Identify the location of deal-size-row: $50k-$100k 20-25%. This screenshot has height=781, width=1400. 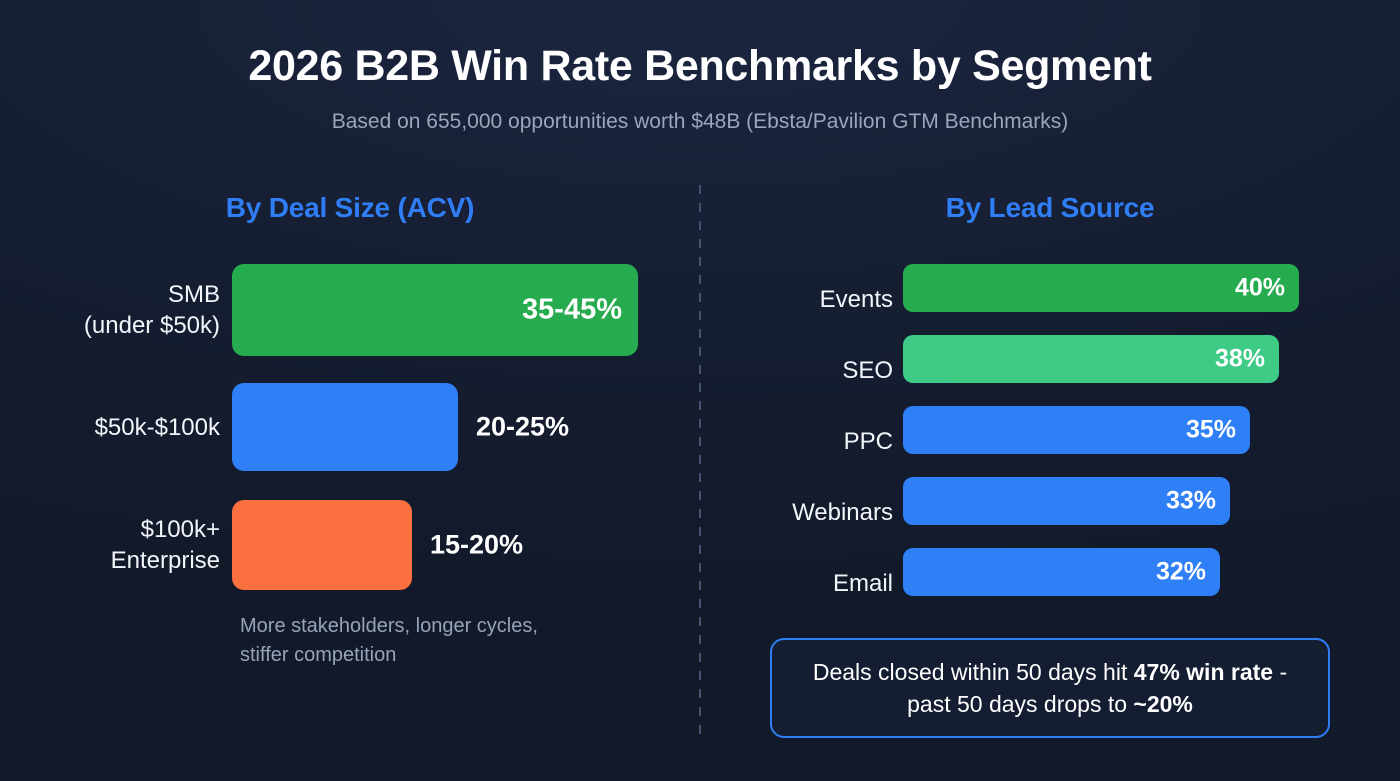
(350, 433).